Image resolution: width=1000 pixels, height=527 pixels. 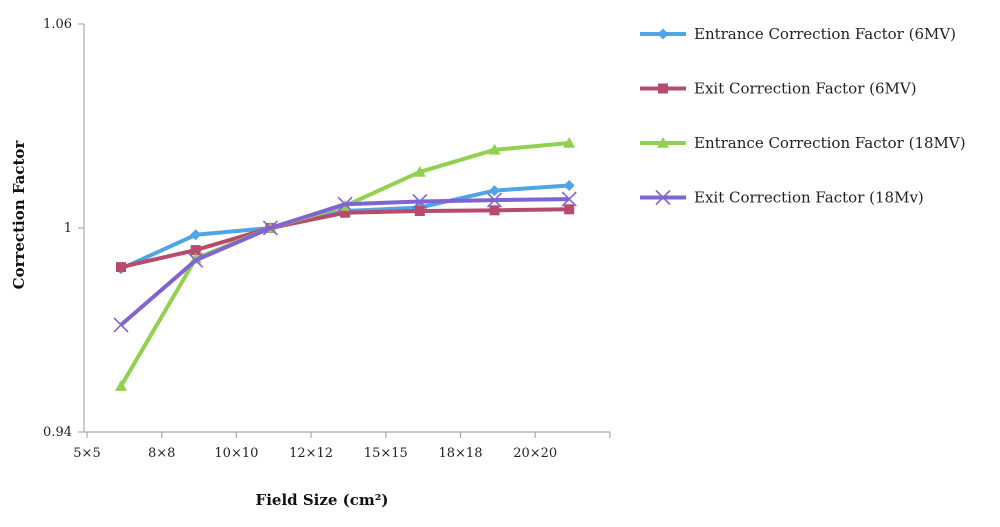 What do you see at coordinates (825, 34) in the screenshot?
I see `legend-label: Entrance Correction Factor (6MV)` at bounding box center [825, 34].